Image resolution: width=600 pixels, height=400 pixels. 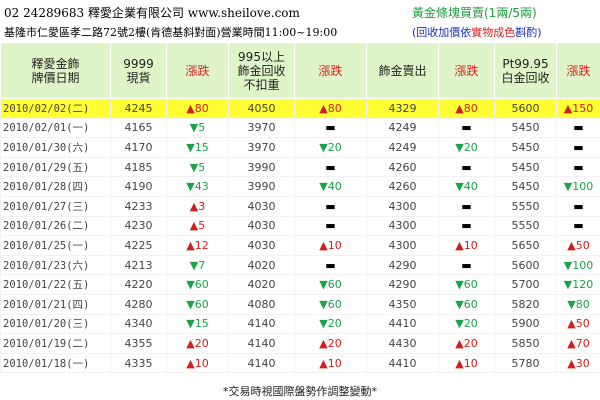 I want to click on col-header-recycle-change: 漲跌, so click(x=330, y=70).